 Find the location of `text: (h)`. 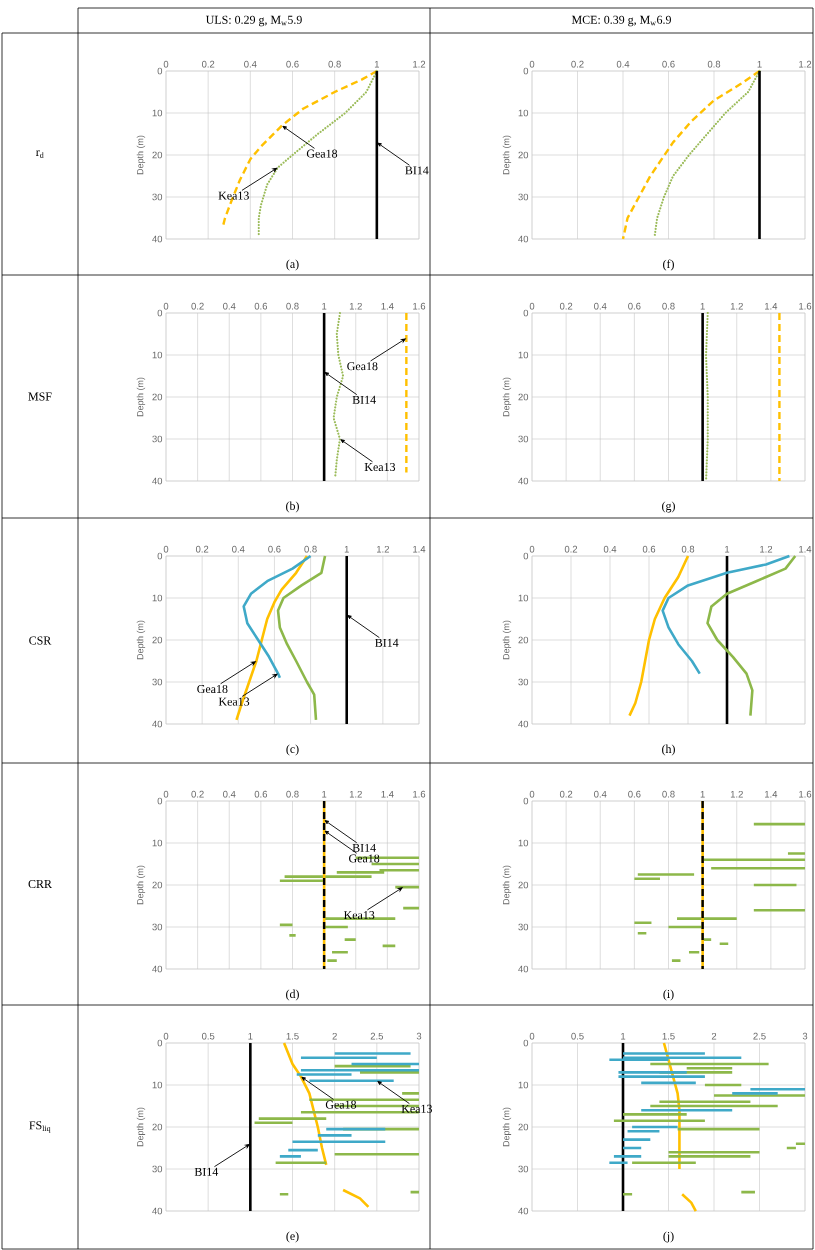

text: (h) is located at coordinates (668, 750).